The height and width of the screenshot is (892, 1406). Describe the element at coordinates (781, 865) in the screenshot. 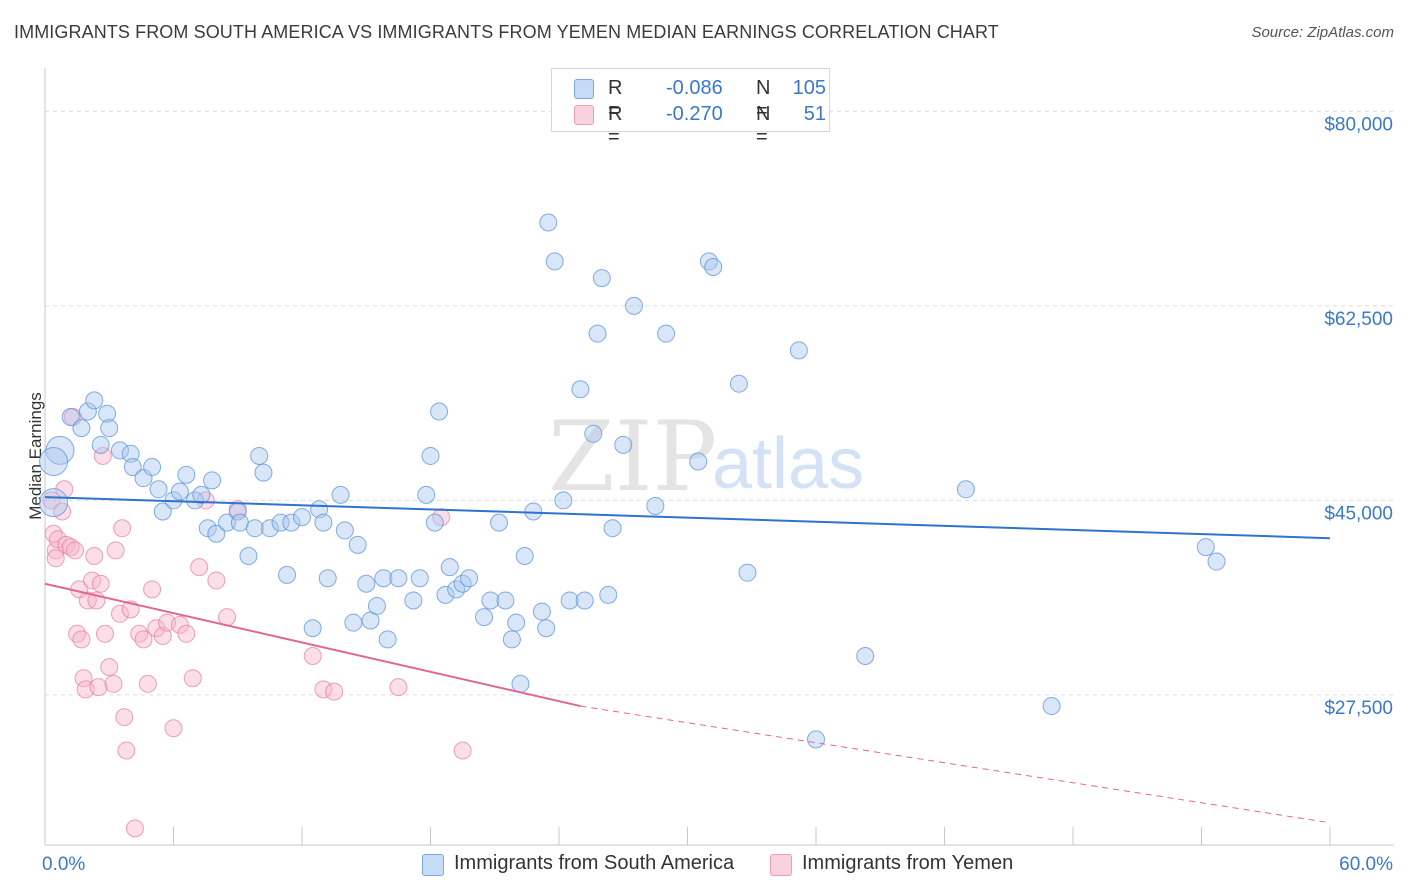

I see `bottom-legend-swatch-pink` at that location.